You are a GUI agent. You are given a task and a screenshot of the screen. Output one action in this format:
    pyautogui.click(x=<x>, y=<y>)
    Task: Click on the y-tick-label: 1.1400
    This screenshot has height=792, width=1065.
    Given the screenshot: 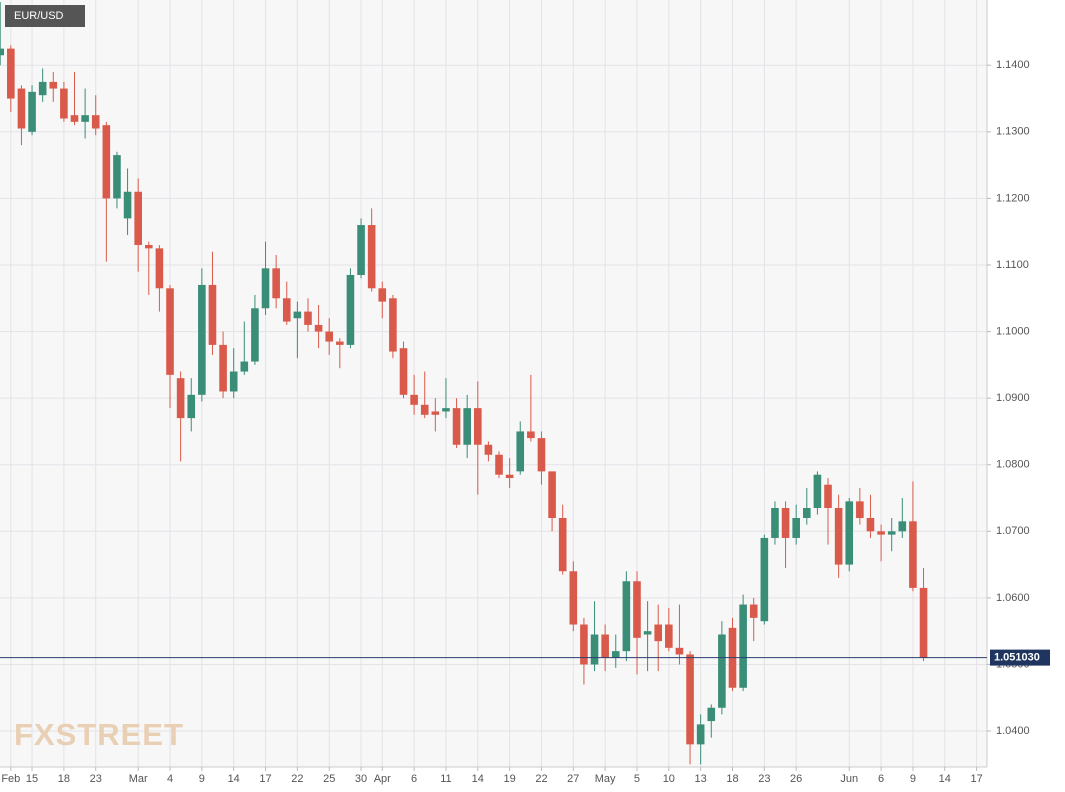 What is the action you would take?
    pyautogui.click(x=1013, y=65)
    